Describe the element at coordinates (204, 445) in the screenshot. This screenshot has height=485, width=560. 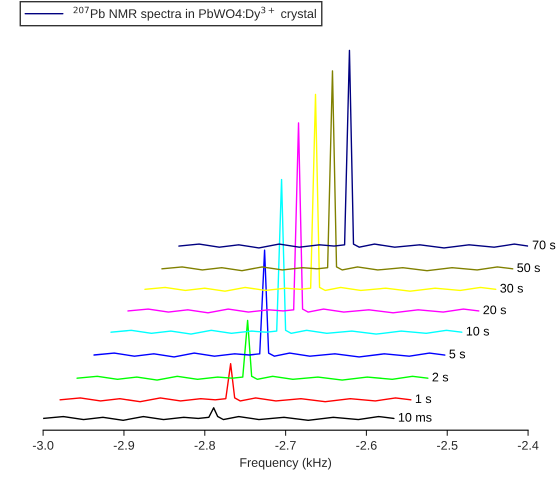
I see `x-tick-label: -2.8` at that location.